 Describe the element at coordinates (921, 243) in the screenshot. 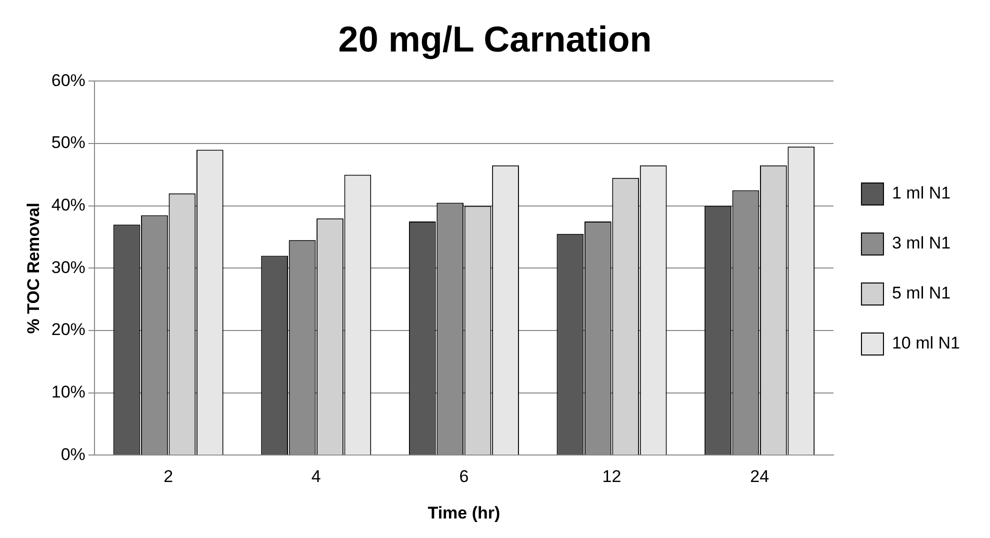

I see `legend-label: 3 ml N1` at that location.